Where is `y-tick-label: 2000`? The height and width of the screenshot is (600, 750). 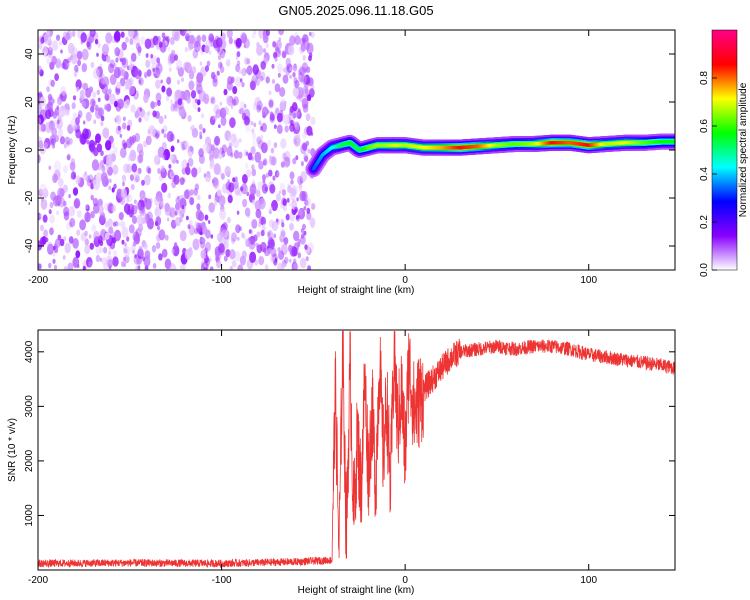
y-tick-label: 2000 is located at coordinates (29, 460).